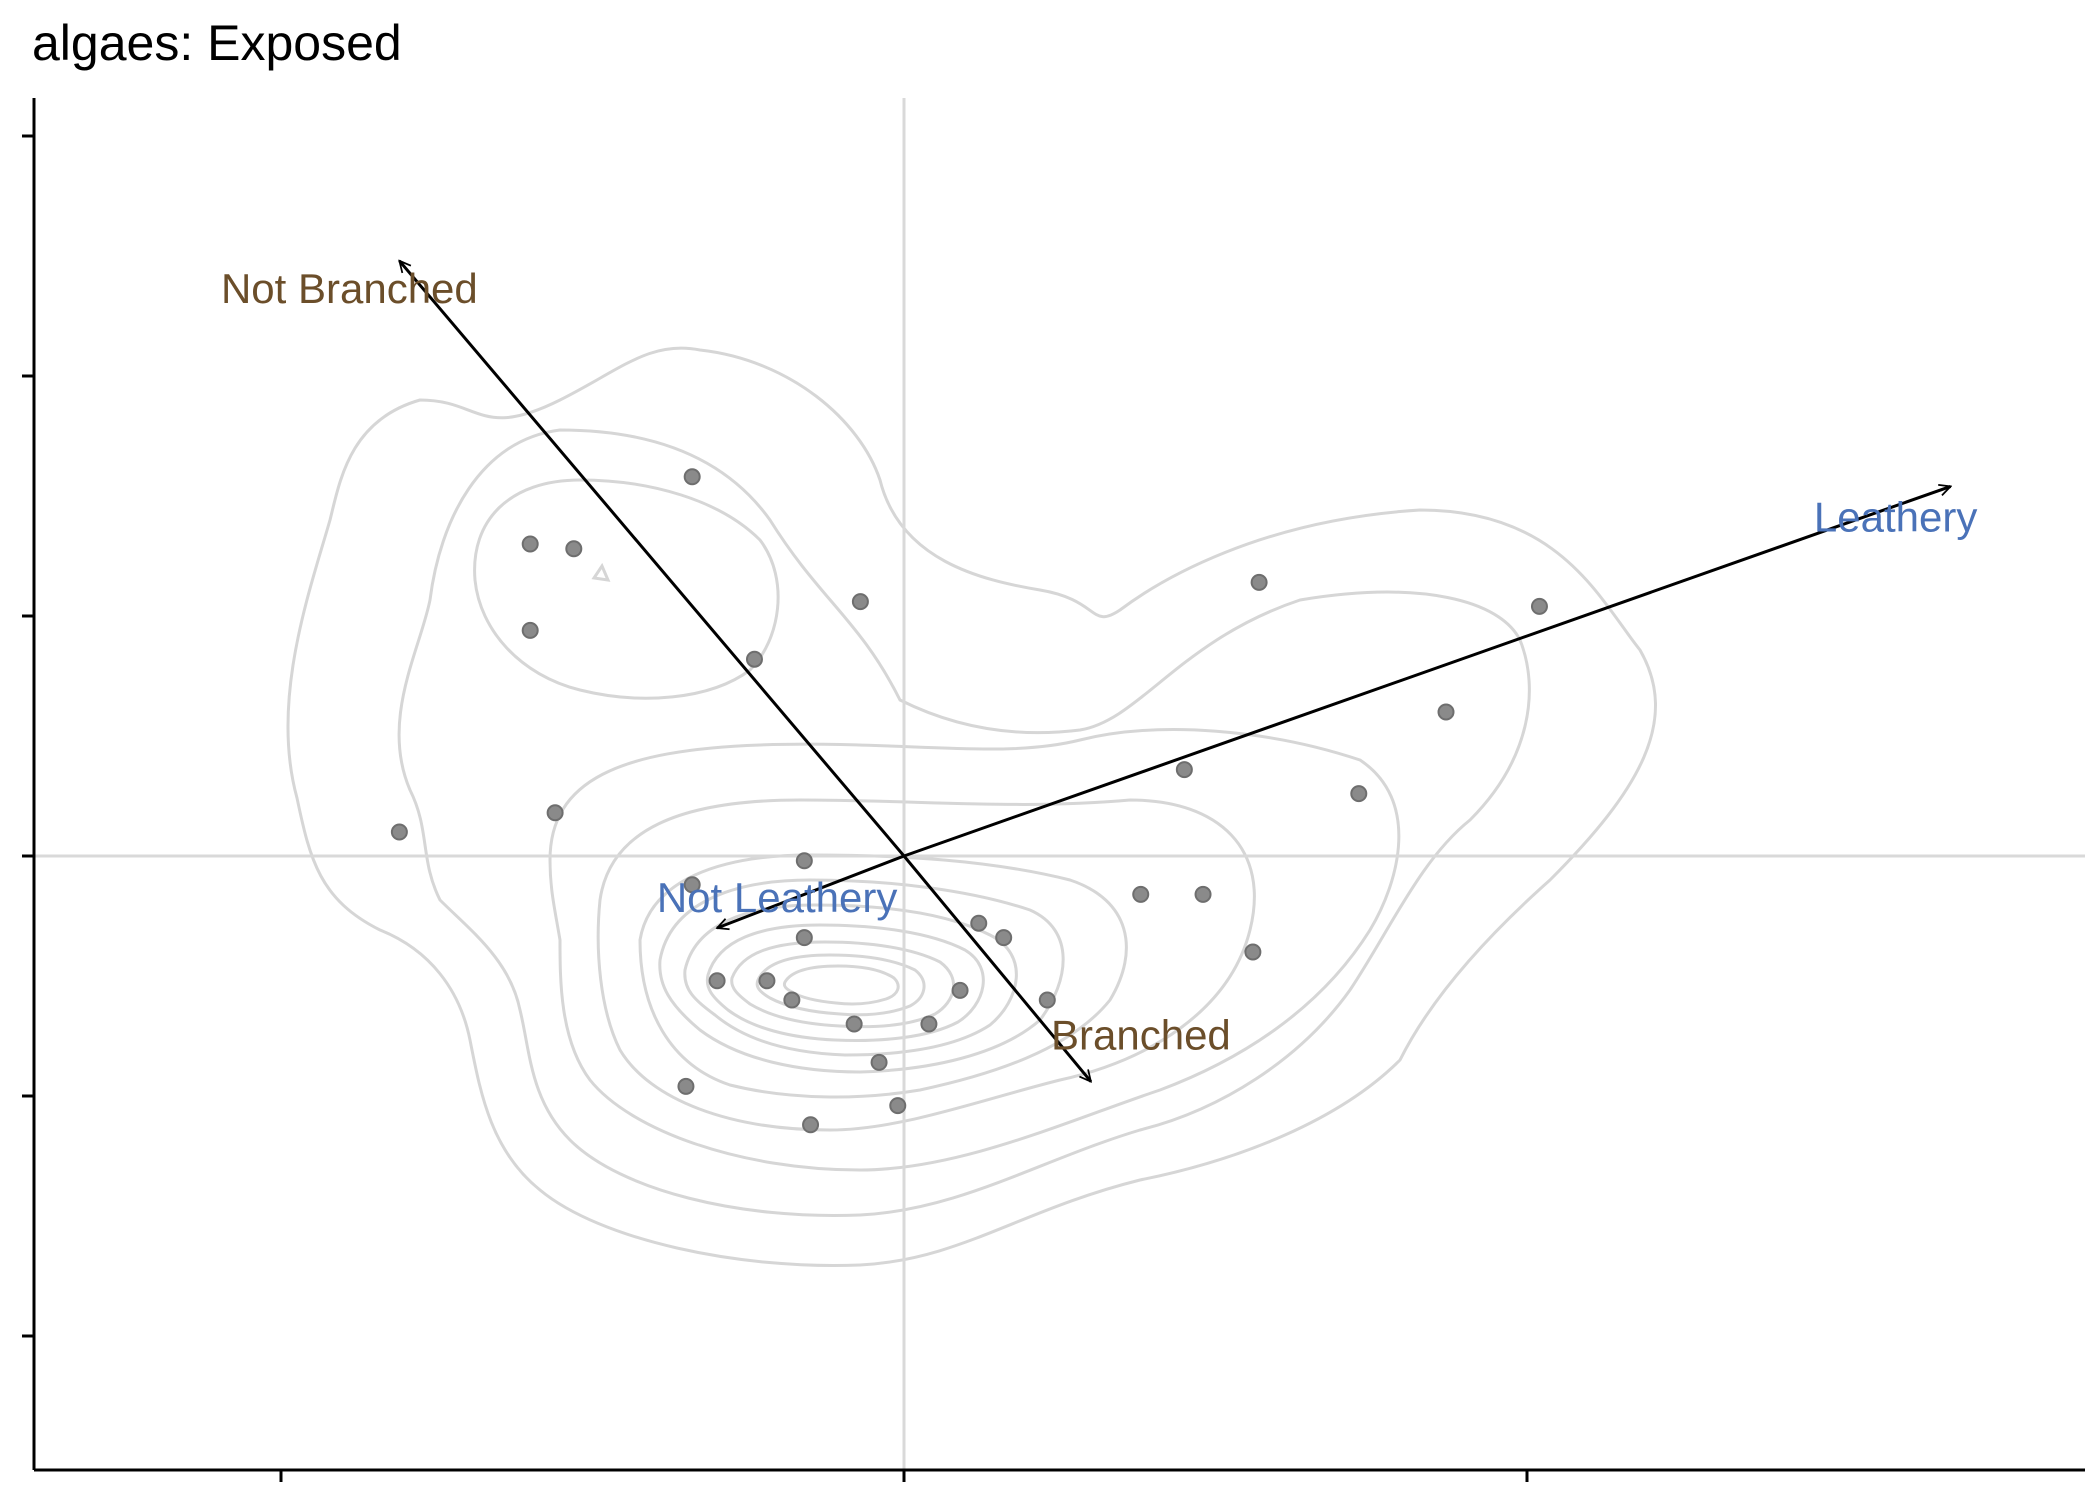  What do you see at coordinates (996, 968) in the screenshot?
I see `arrow-branched` at bounding box center [996, 968].